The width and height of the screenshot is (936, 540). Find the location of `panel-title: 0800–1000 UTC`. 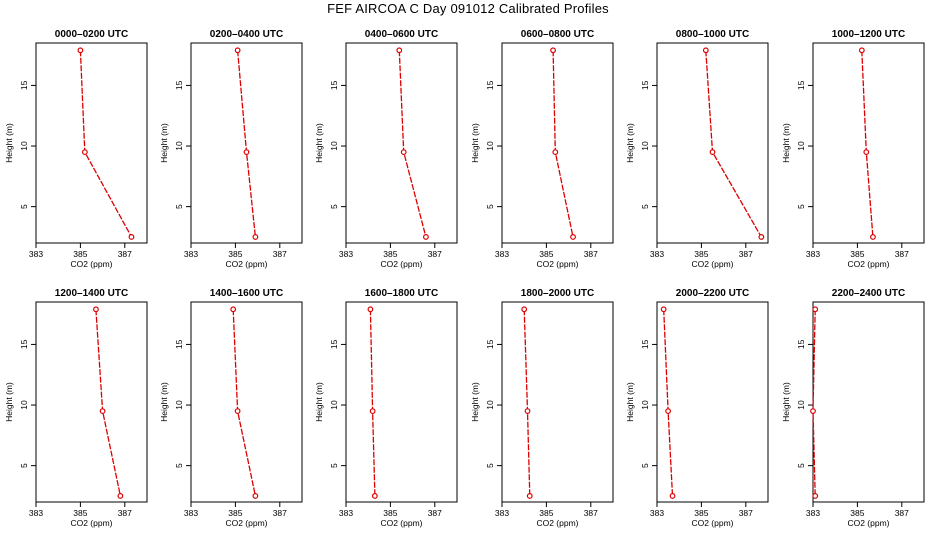

panel-title: 0800–1000 UTC is located at coordinates (712, 34).